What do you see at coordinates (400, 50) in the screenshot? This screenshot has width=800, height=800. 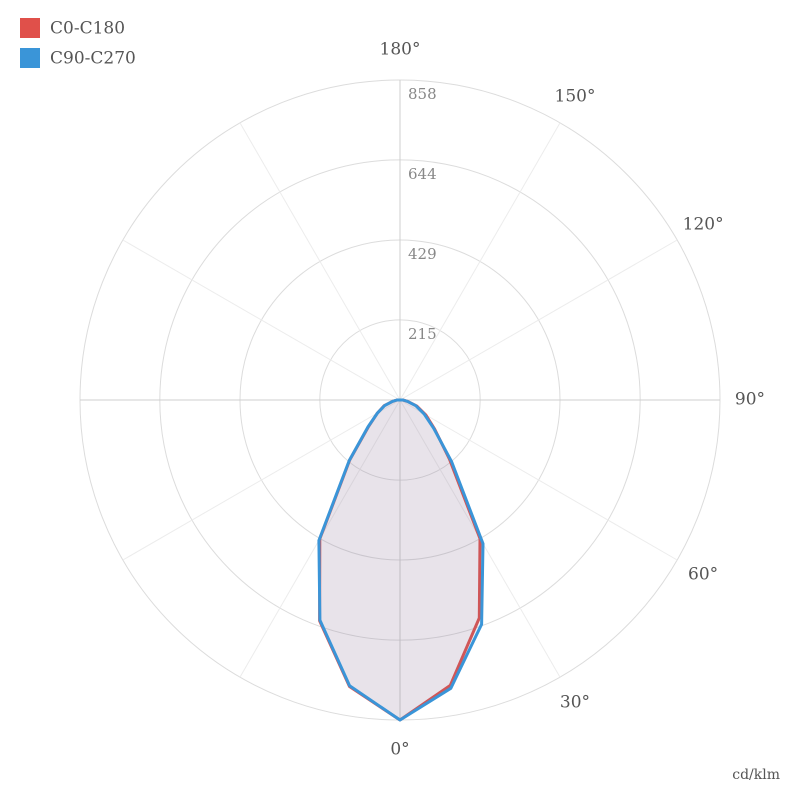 I see `angle-tick-label: 180°` at bounding box center [400, 50].